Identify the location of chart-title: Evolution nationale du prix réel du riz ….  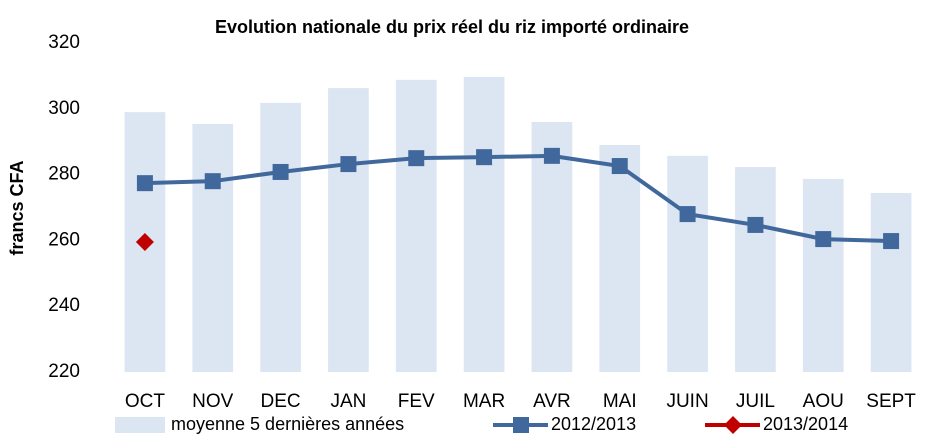
(452, 27).